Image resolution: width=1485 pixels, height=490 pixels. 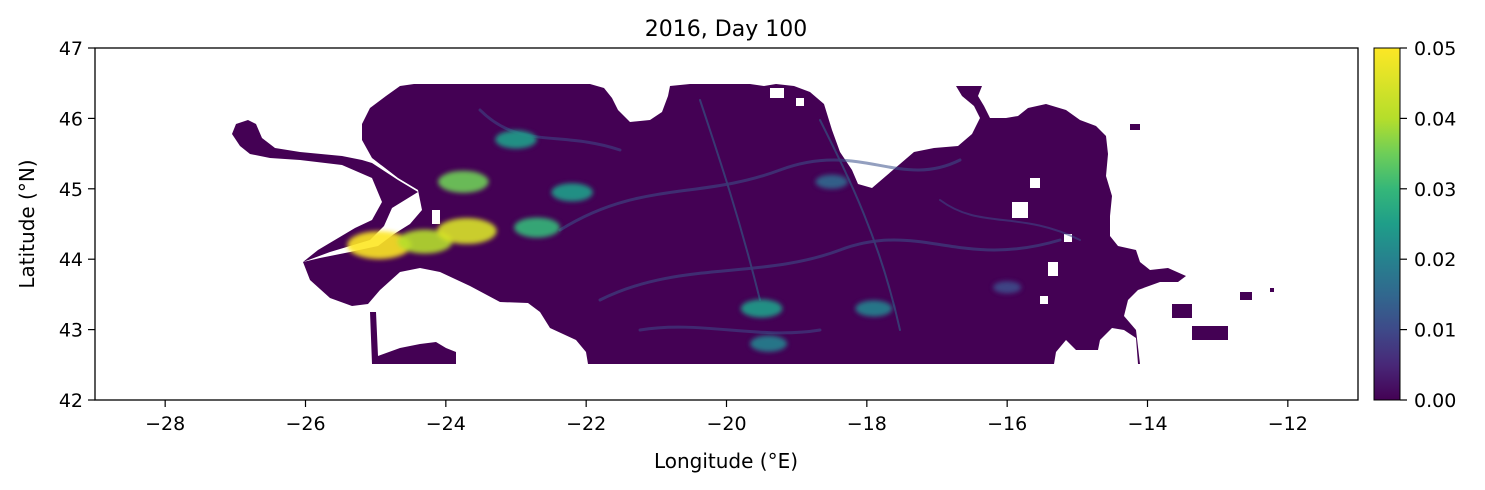 I want to click on y-tick-label: 47, so click(x=71, y=49).